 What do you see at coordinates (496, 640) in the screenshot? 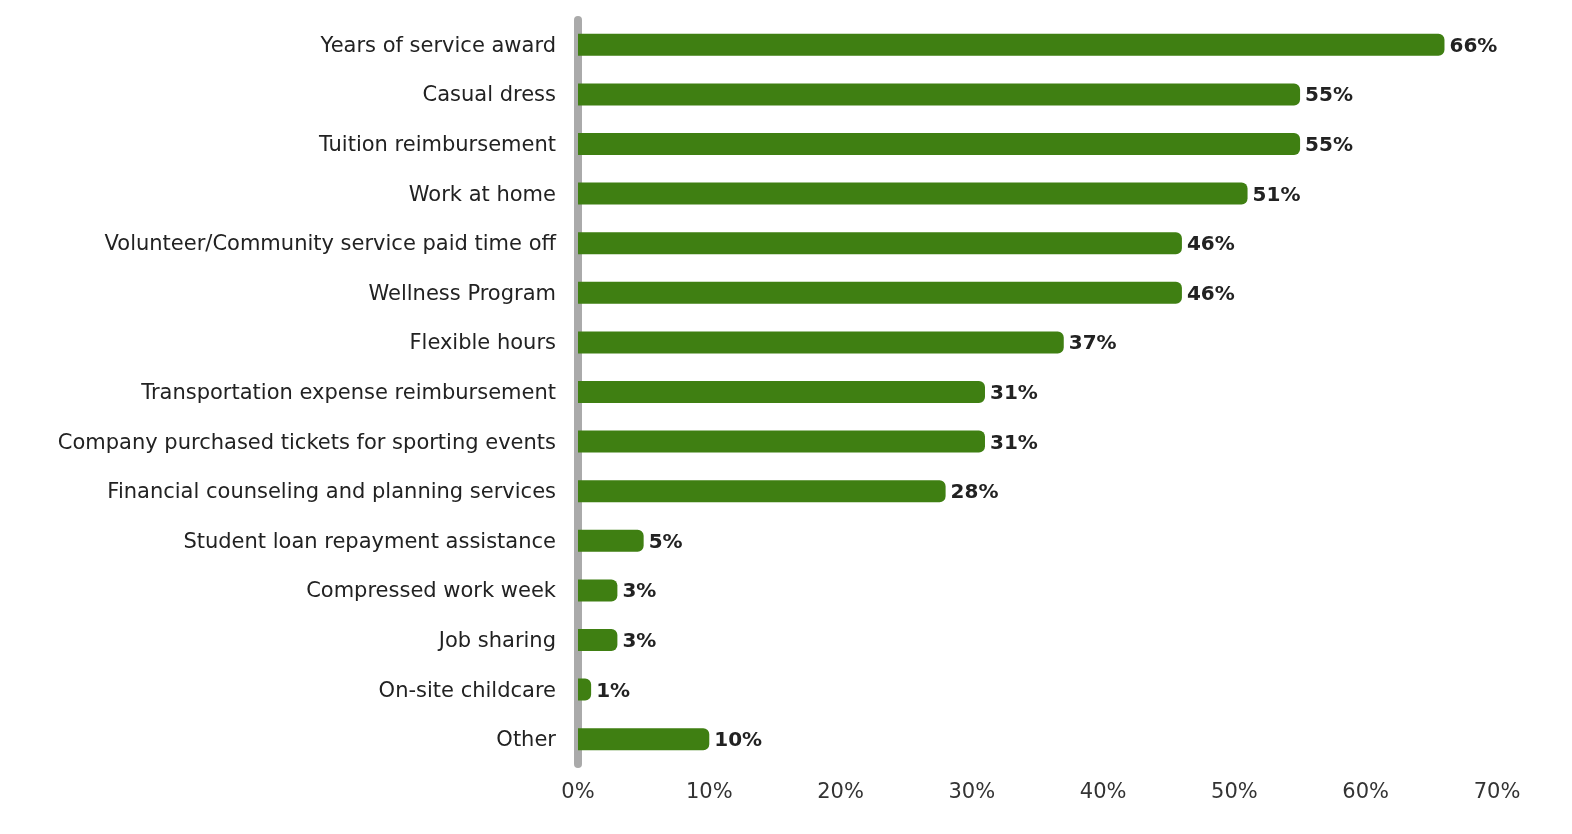
I see `y-tick-label: Job sharing` at bounding box center [496, 640].